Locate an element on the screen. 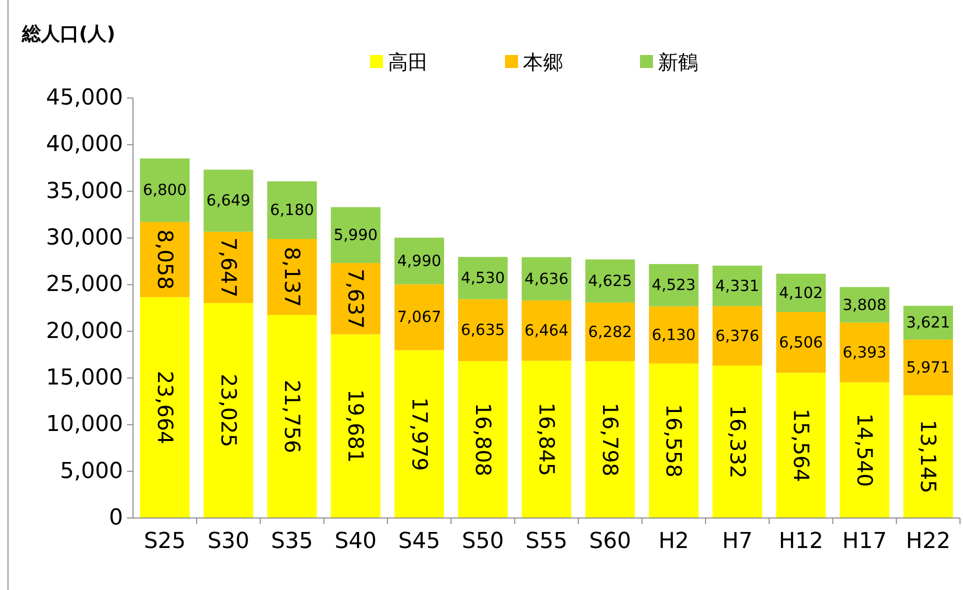 The image size is (963, 590). data-label: 21,756 is located at coordinates (292, 417).